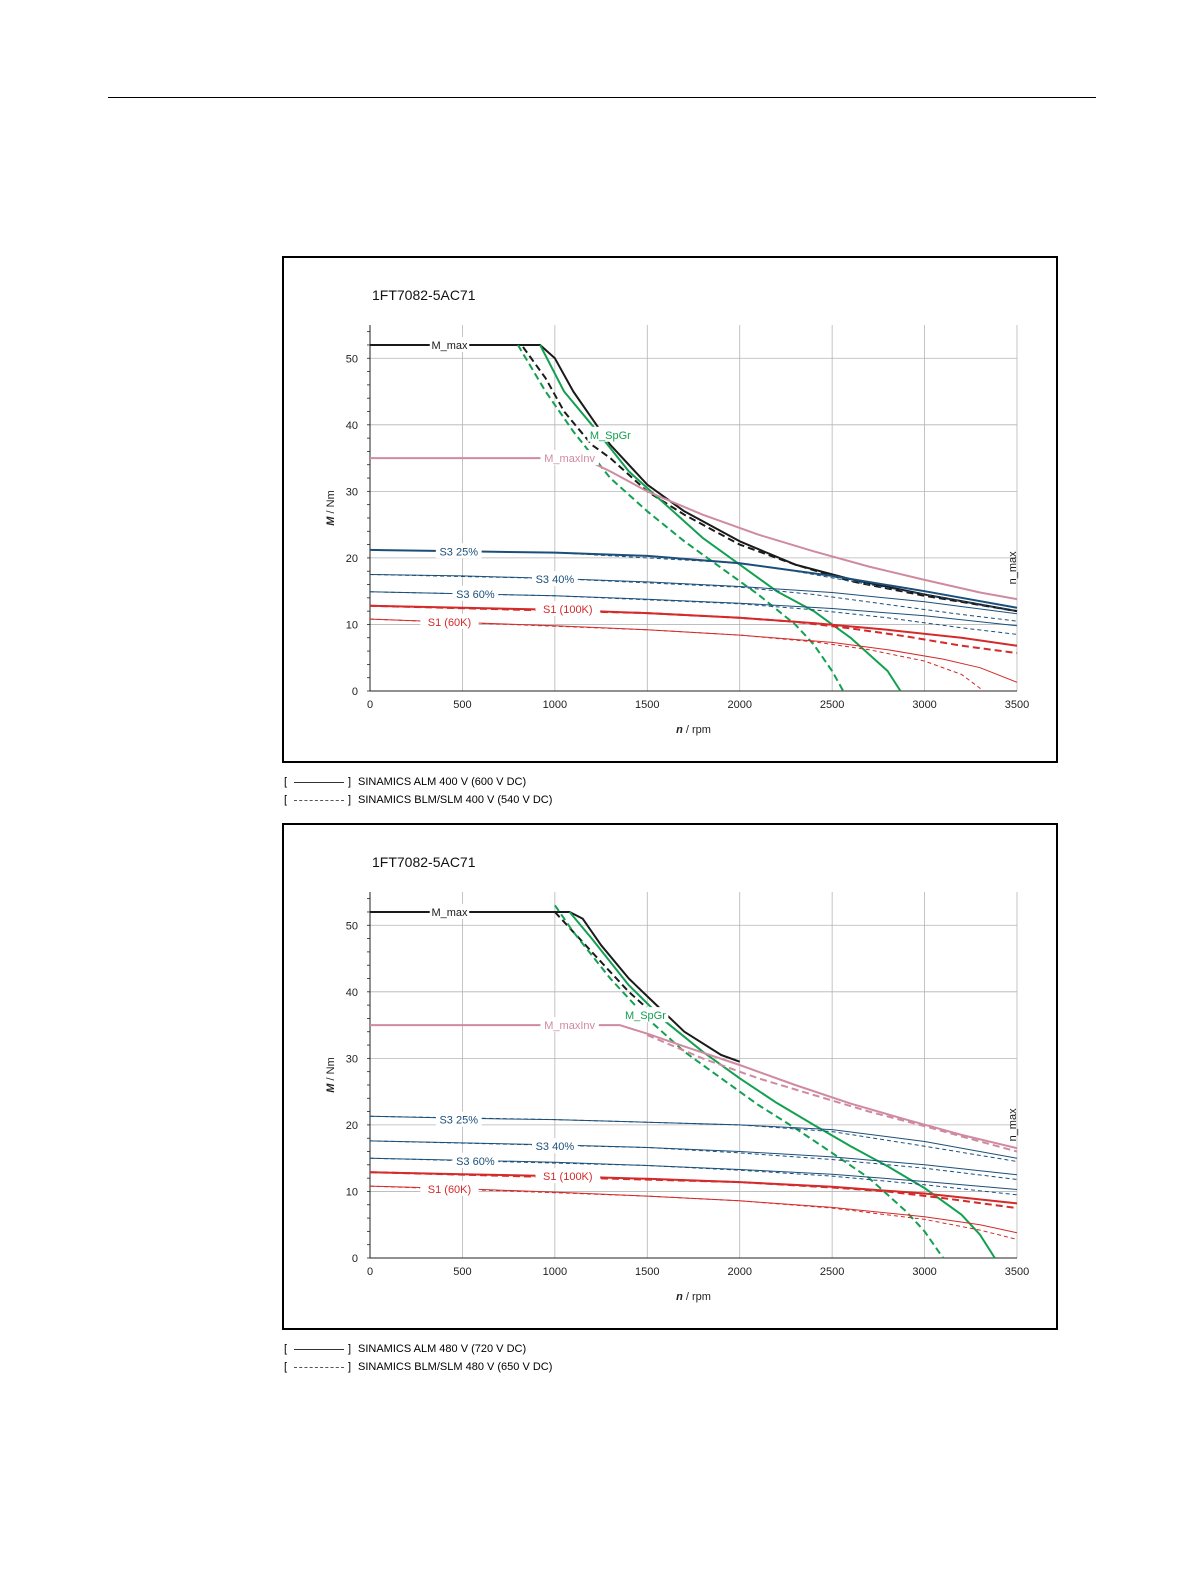  I want to click on legend-row-dashed: [] SINAMICS BLM/SLM 400 V (540 V DC), so click(418, 800).